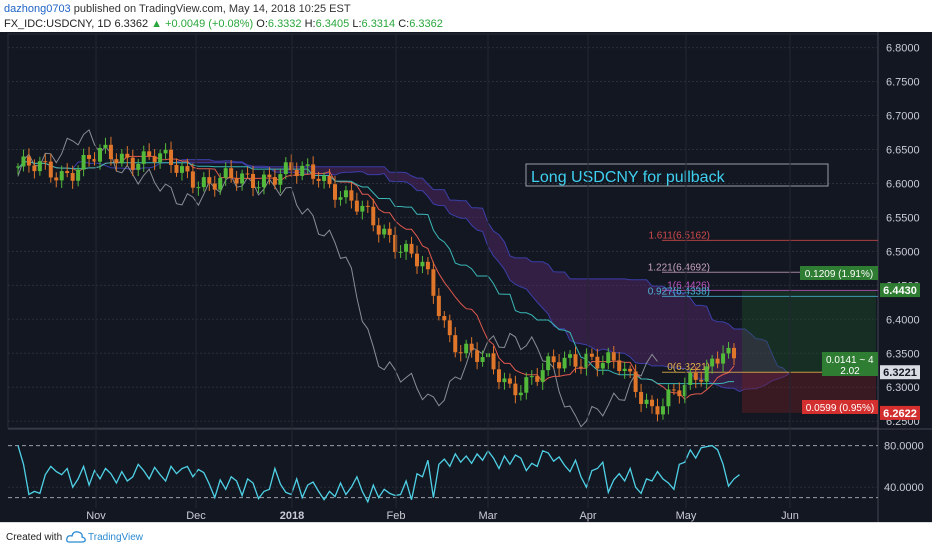 This screenshot has height=551, width=932. What do you see at coordinates (58, 24) in the screenshot?
I see `symbol-name: FX_IDC:USDCNY, 1D` at bounding box center [58, 24].